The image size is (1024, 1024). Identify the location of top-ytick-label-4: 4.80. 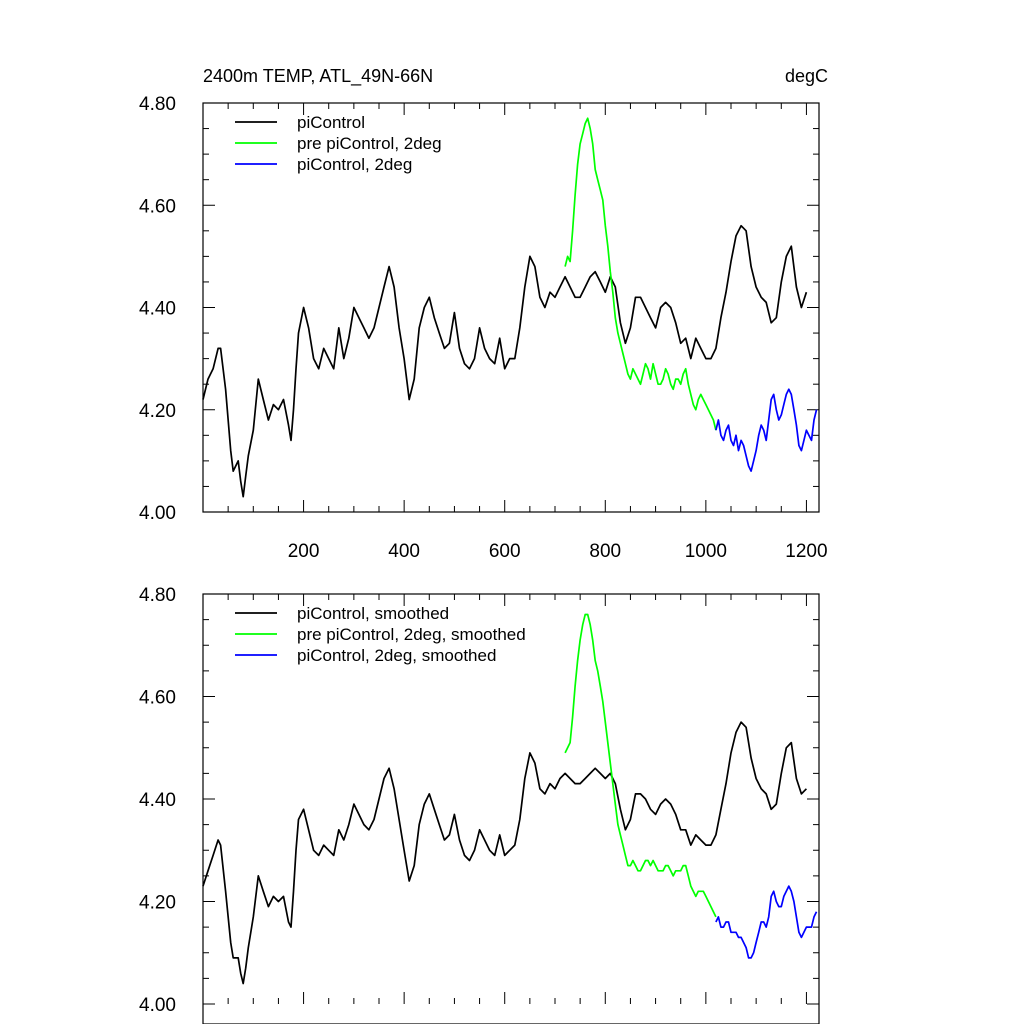
(157, 104).